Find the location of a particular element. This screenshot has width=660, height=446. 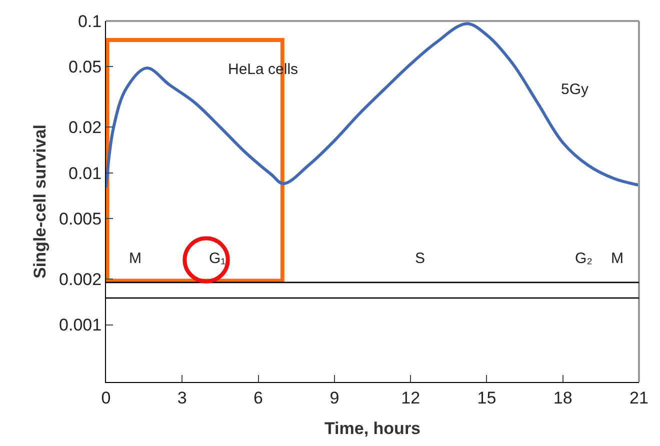

x-axis-title: Time, hours is located at coordinates (372, 428).